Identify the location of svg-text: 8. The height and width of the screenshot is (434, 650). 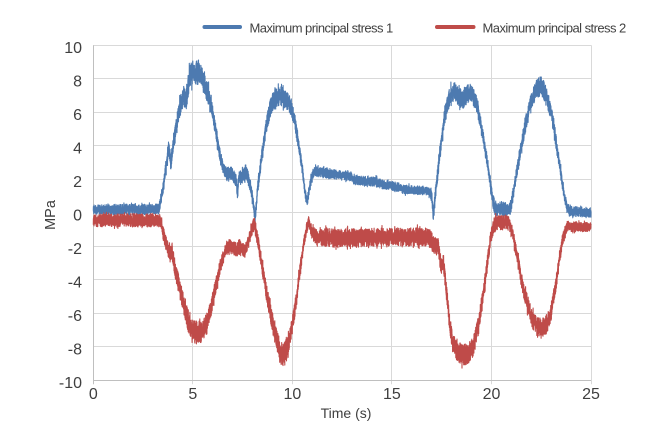
(77, 82).